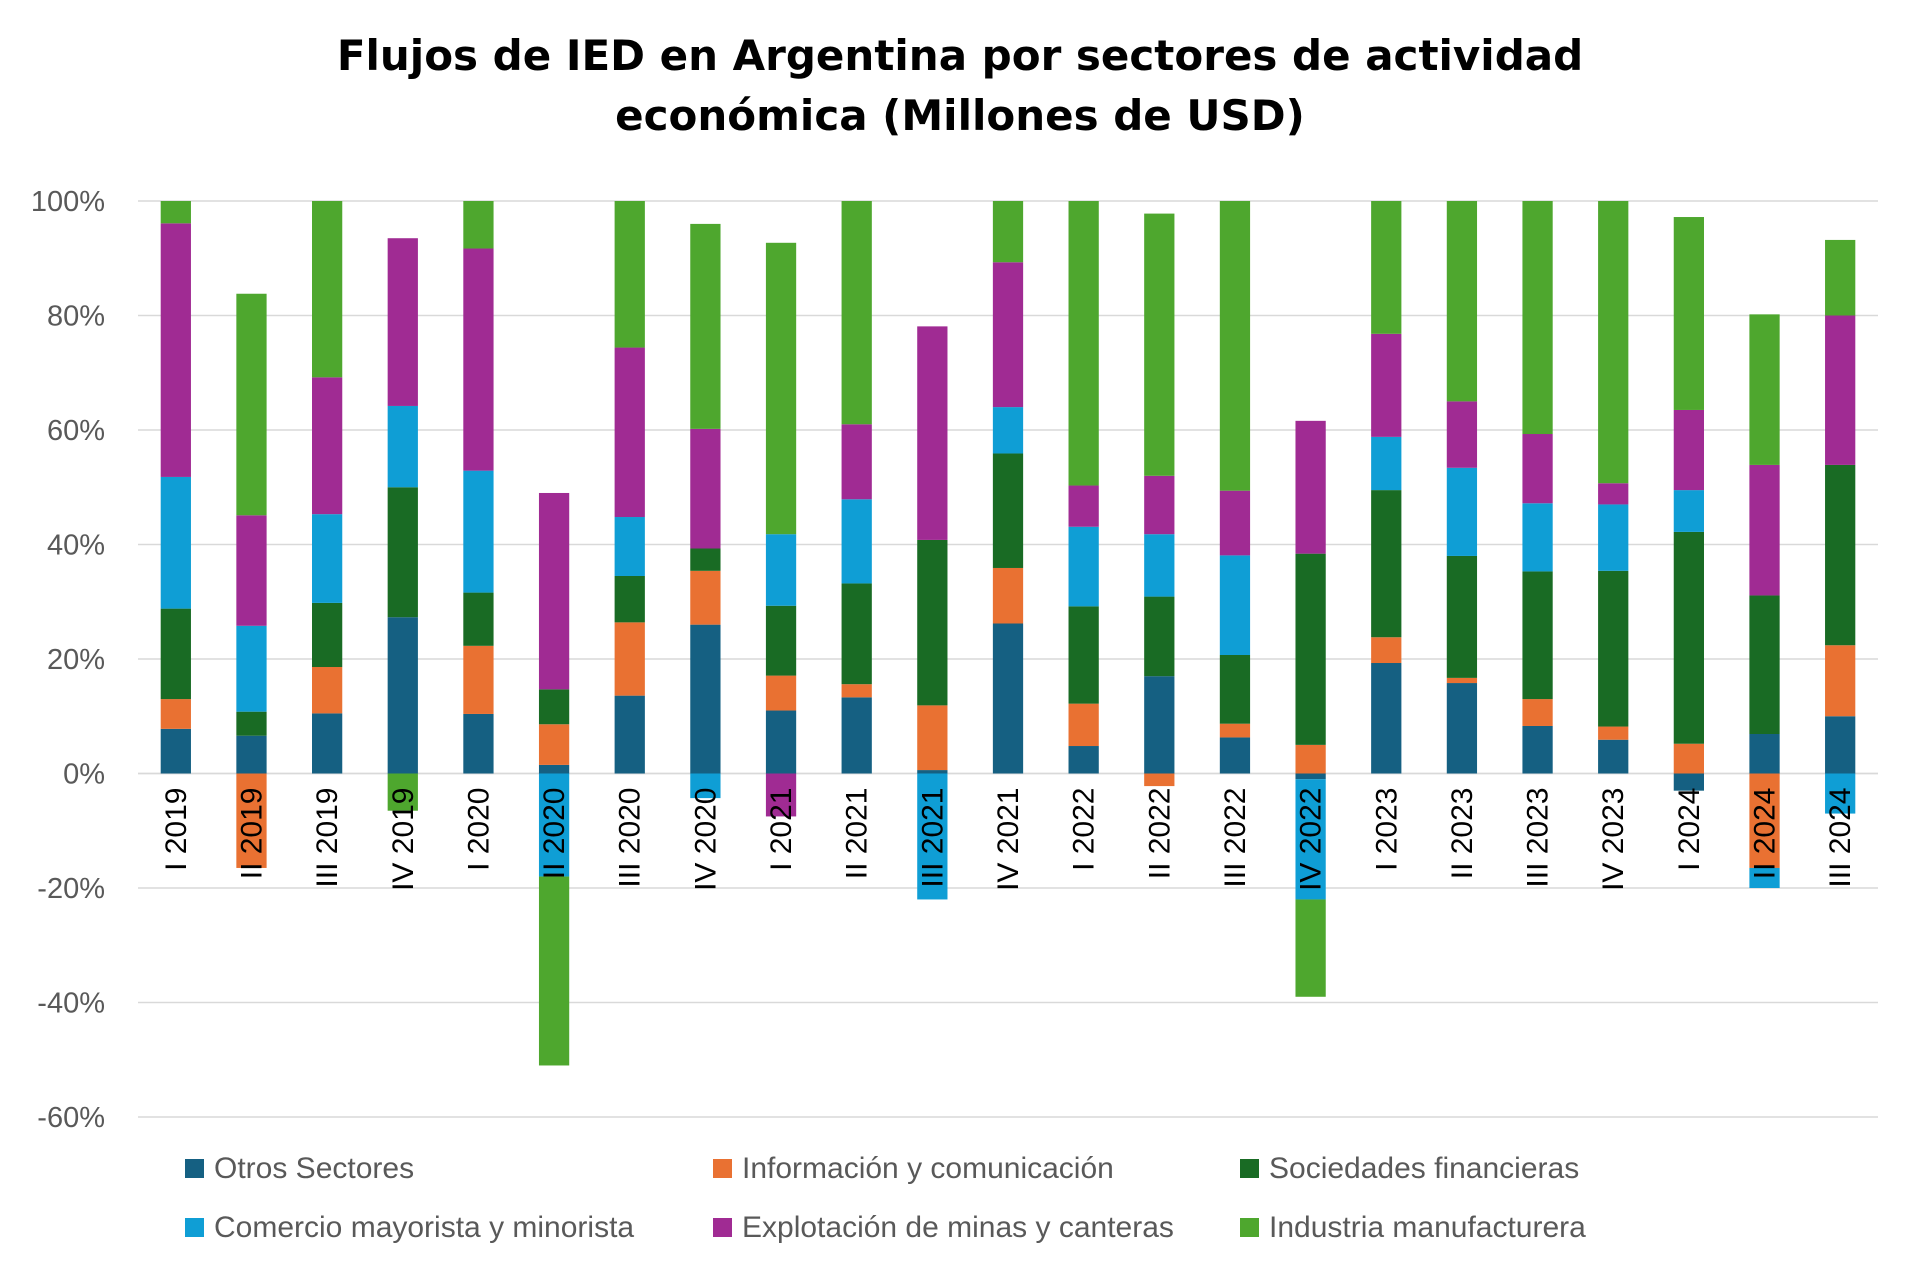  I want to click on x-tick-label: I 2023, so click(1386, 829).